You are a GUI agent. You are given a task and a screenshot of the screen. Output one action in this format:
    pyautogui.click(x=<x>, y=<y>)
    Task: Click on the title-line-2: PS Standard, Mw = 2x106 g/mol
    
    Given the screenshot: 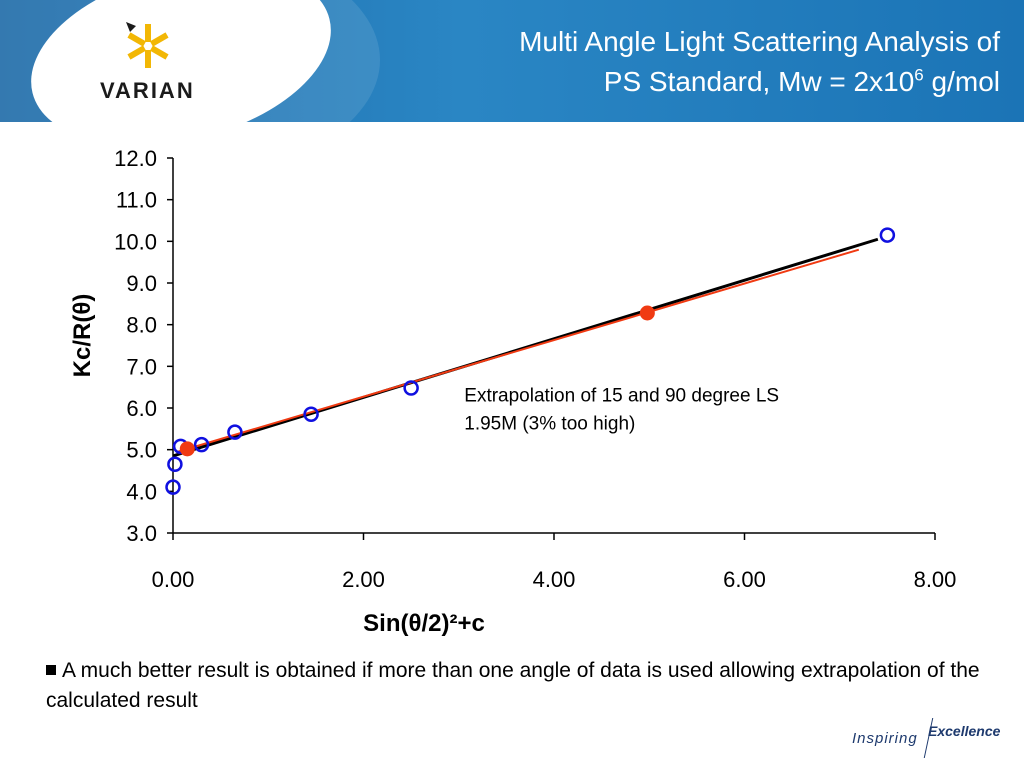 What is the action you would take?
    pyautogui.click(x=680, y=82)
    